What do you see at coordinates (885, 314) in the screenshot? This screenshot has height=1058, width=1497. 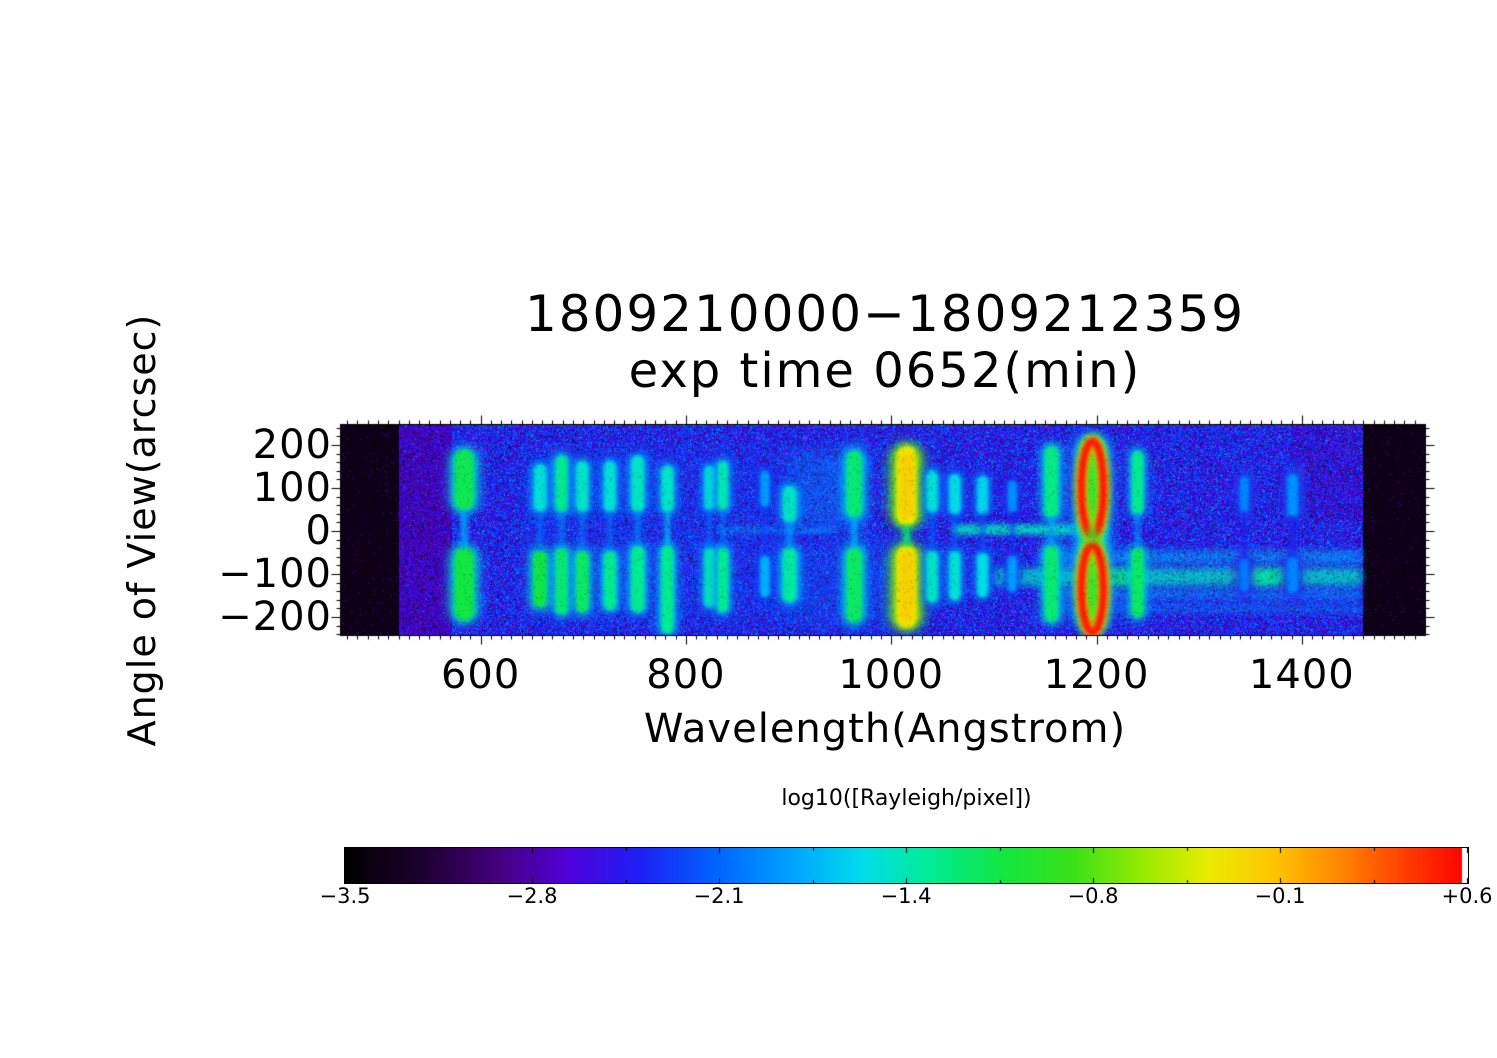 I see `figure-title-line1: 1809210000−1809212359` at bounding box center [885, 314].